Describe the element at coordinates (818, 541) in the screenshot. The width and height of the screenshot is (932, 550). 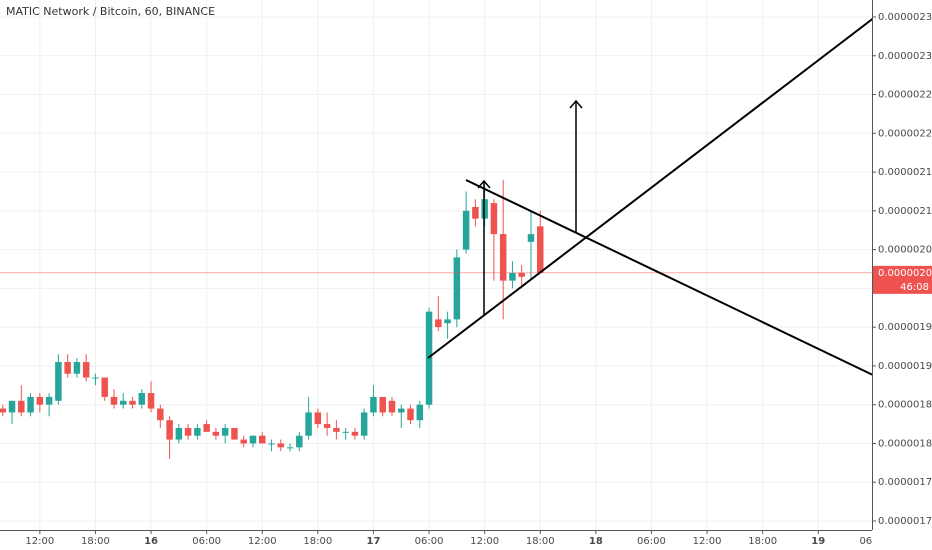
I see `x-tick-label: 19` at that location.